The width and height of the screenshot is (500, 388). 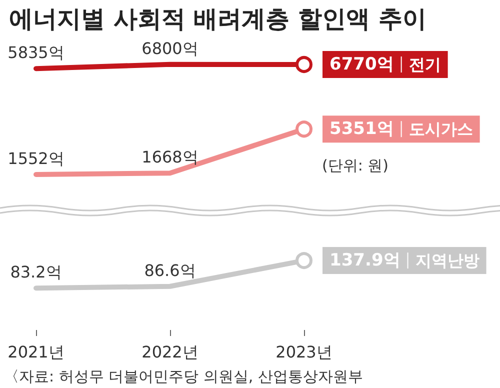 What do you see at coordinates (170, 157) in the screenshot?
I see `data-label: 1668억` at bounding box center [170, 157].